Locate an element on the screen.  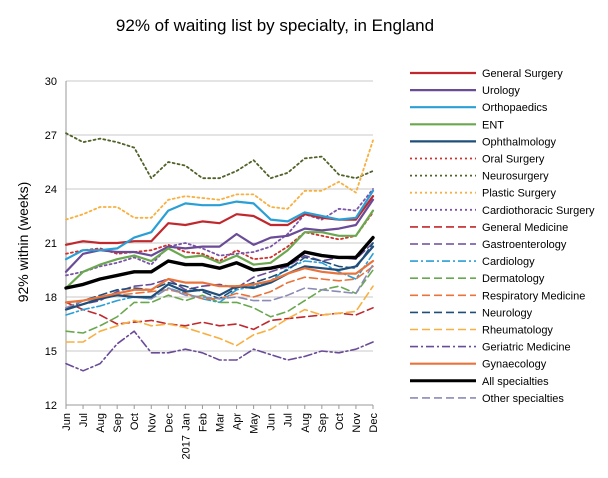
y-axis-label: 92% within (weeks) is located at coordinates (23, 242).